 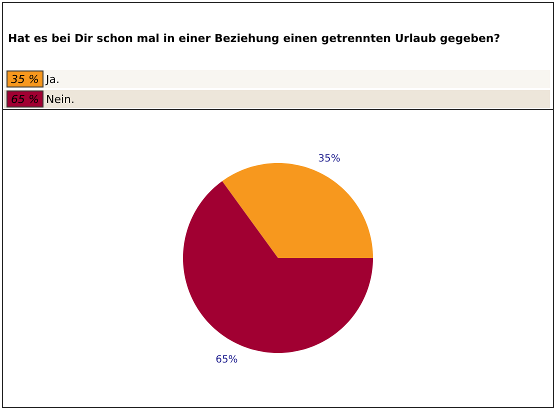 What do you see at coordinates (227, 360) in the screenshot?
I see `data-label: 65%` at bounding box center [227, 360].